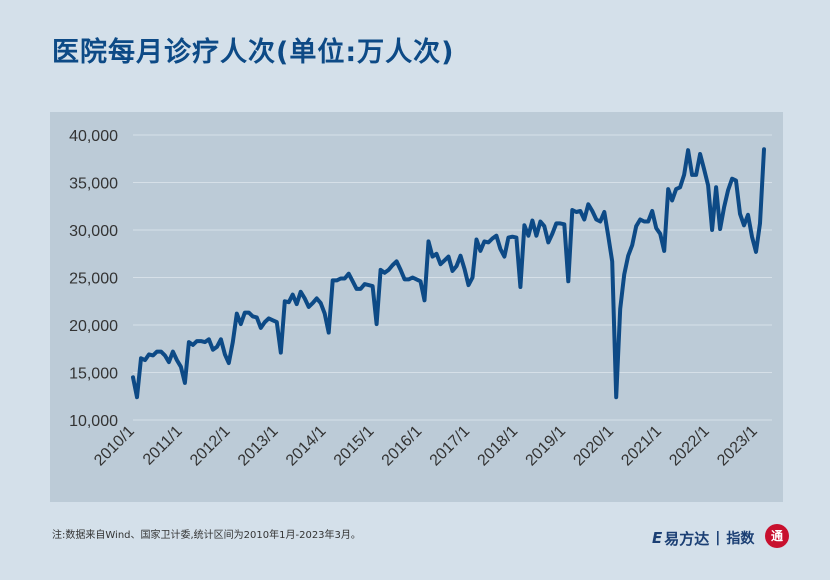  I want to click on brand-product: 指数, so click(740, 539).